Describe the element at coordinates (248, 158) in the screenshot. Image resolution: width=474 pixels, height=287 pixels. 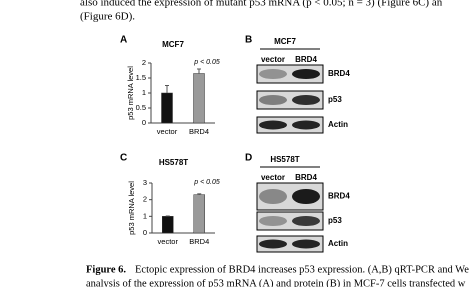
I see `panel-label: D` at that location.